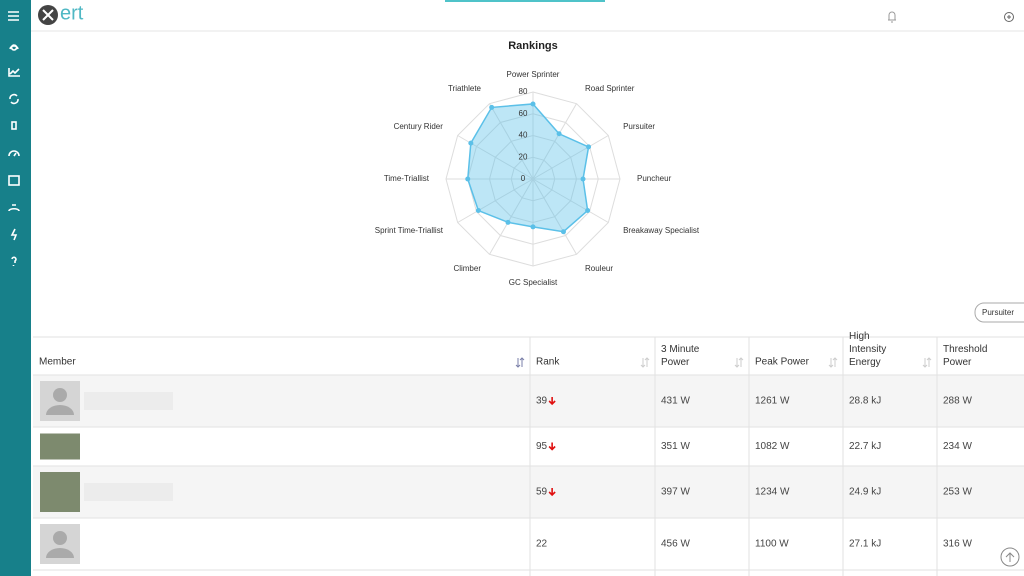 The width and height of the screenshot is (1024, 576). I want to click on gauge-icon, so click(14, 153).